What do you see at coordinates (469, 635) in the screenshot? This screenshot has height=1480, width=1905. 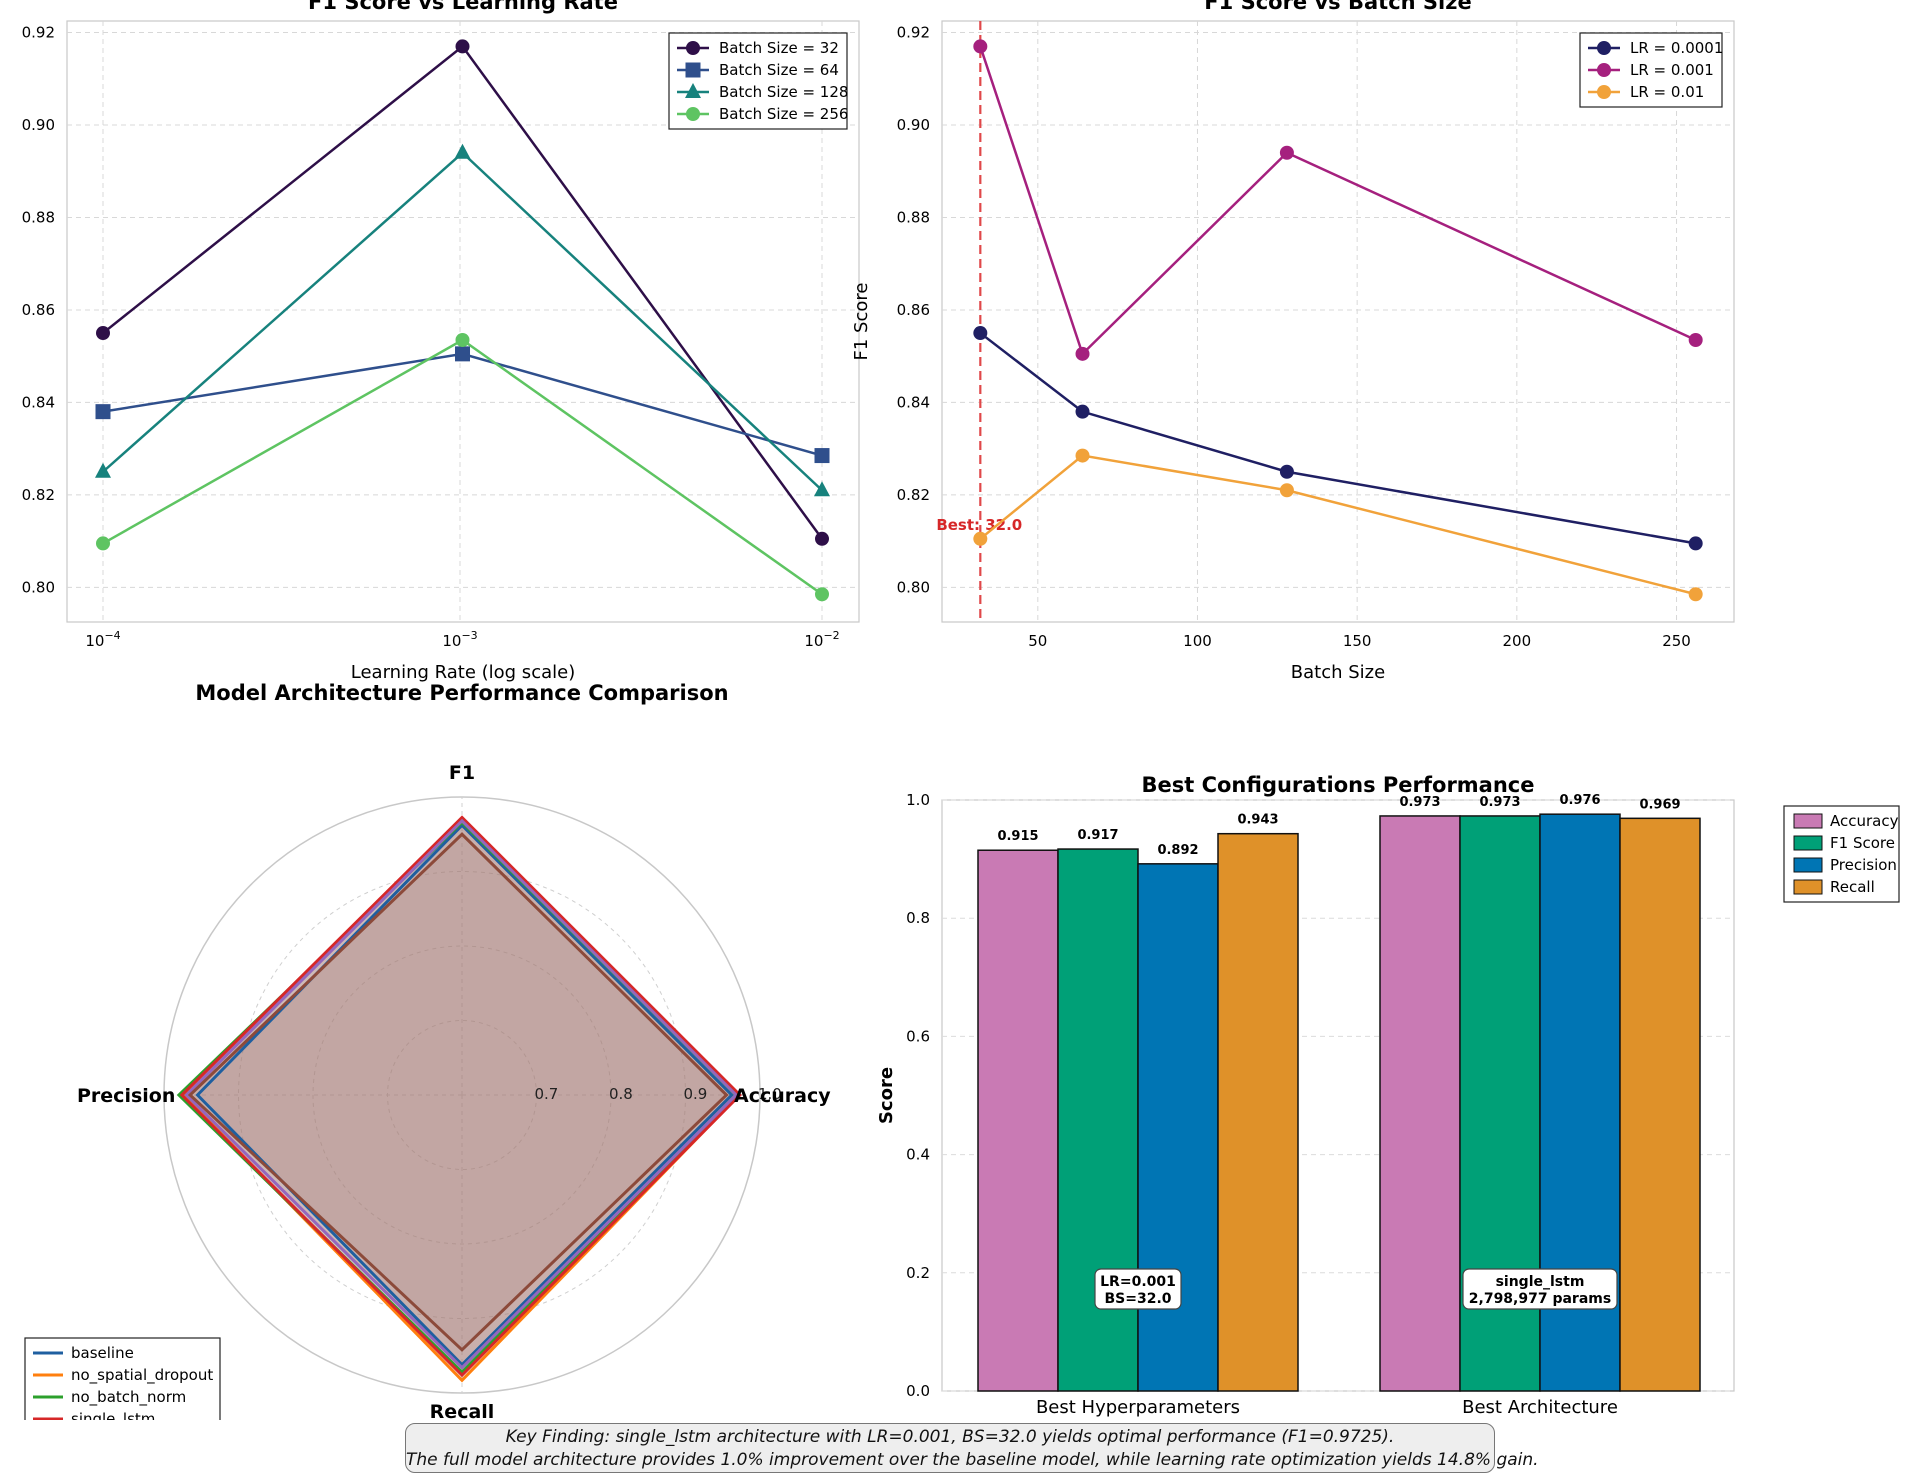 I see `x-tick-exponent: −3` at bounding box center [469, 635].